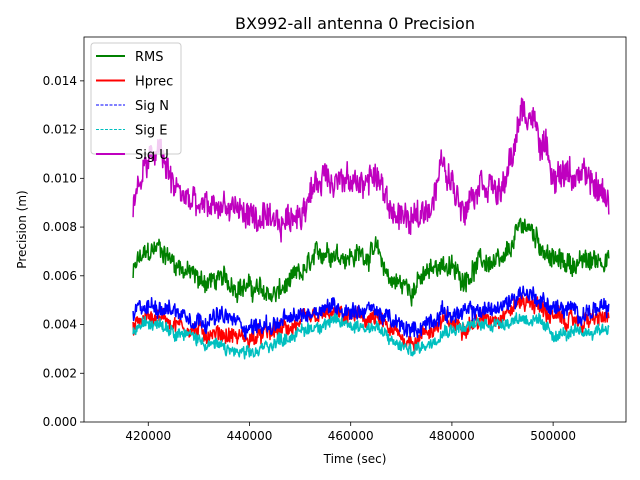 The width and height of the screenshot is (640, 480). I want to click on x-axis-label: Time (sec), so click(355, 459).